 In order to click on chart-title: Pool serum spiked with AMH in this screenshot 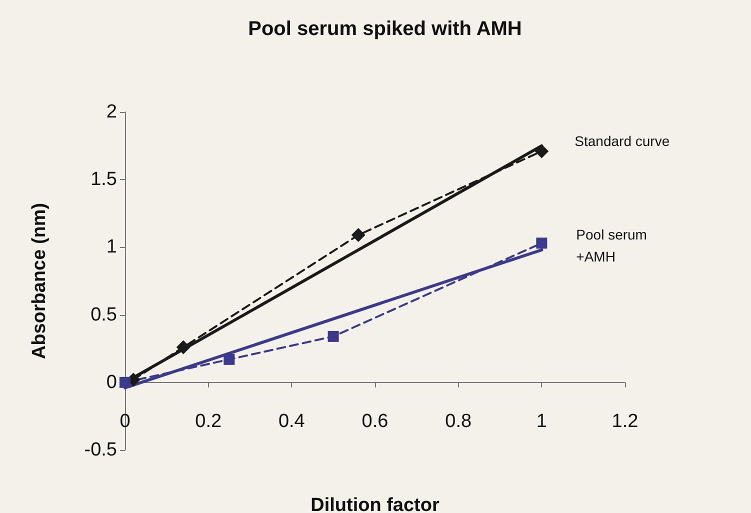, I will do `click(385, 29)`.